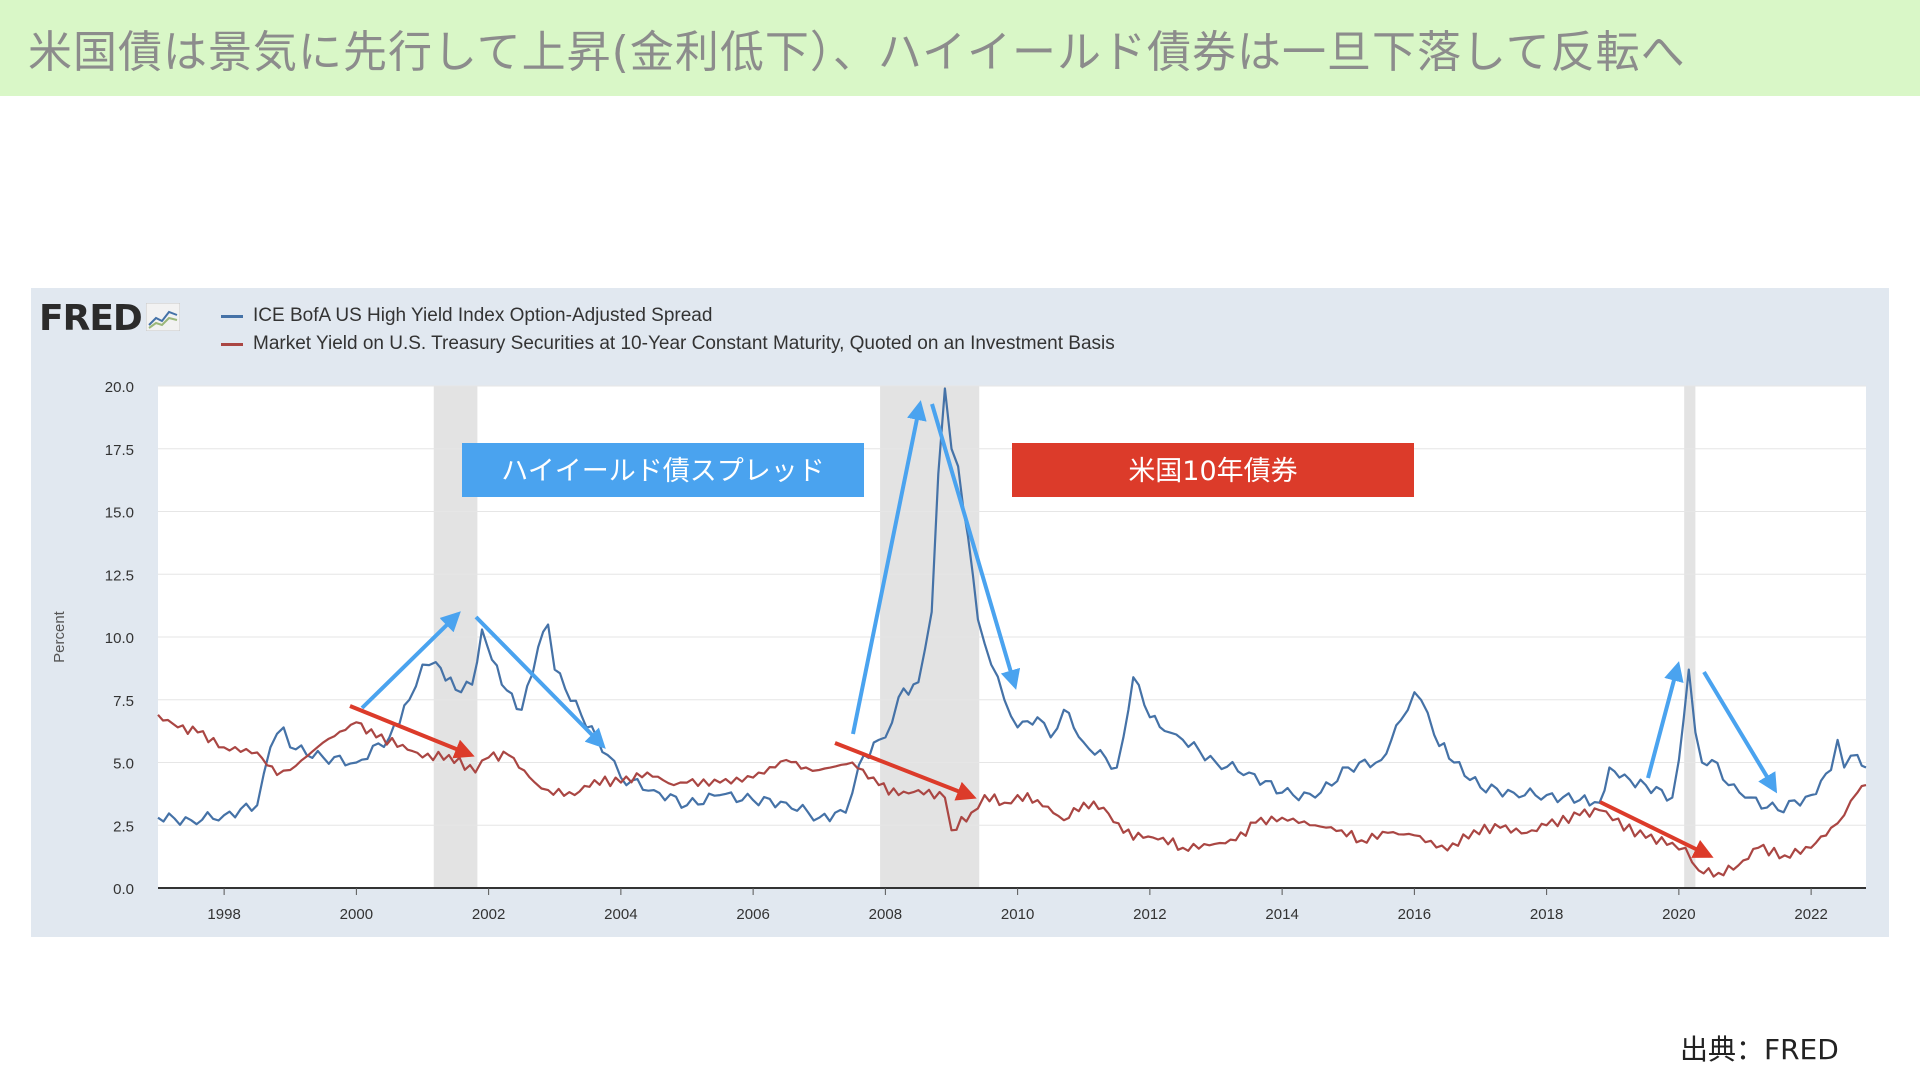 Image resolution: width=1920 pixels, height=1080 pixels. Describe the element at coordinates (1678, 914) in the screenshot. I see `x-tick-label: 2020` at that location.